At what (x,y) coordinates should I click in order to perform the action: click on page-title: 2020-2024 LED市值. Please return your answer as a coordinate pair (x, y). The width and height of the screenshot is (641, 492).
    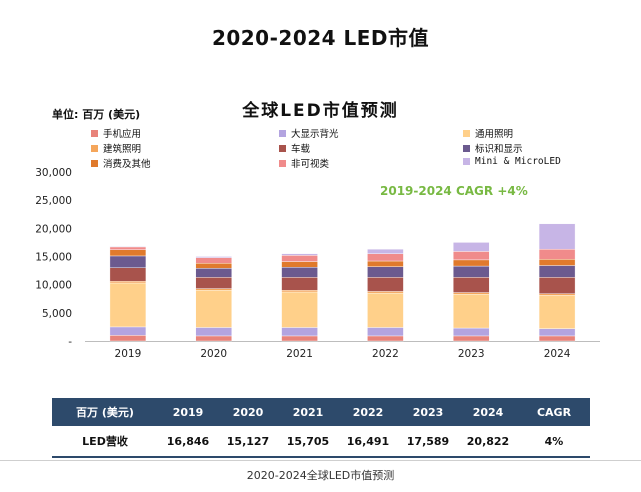
    Looking at the image, I should click on (320, 38).